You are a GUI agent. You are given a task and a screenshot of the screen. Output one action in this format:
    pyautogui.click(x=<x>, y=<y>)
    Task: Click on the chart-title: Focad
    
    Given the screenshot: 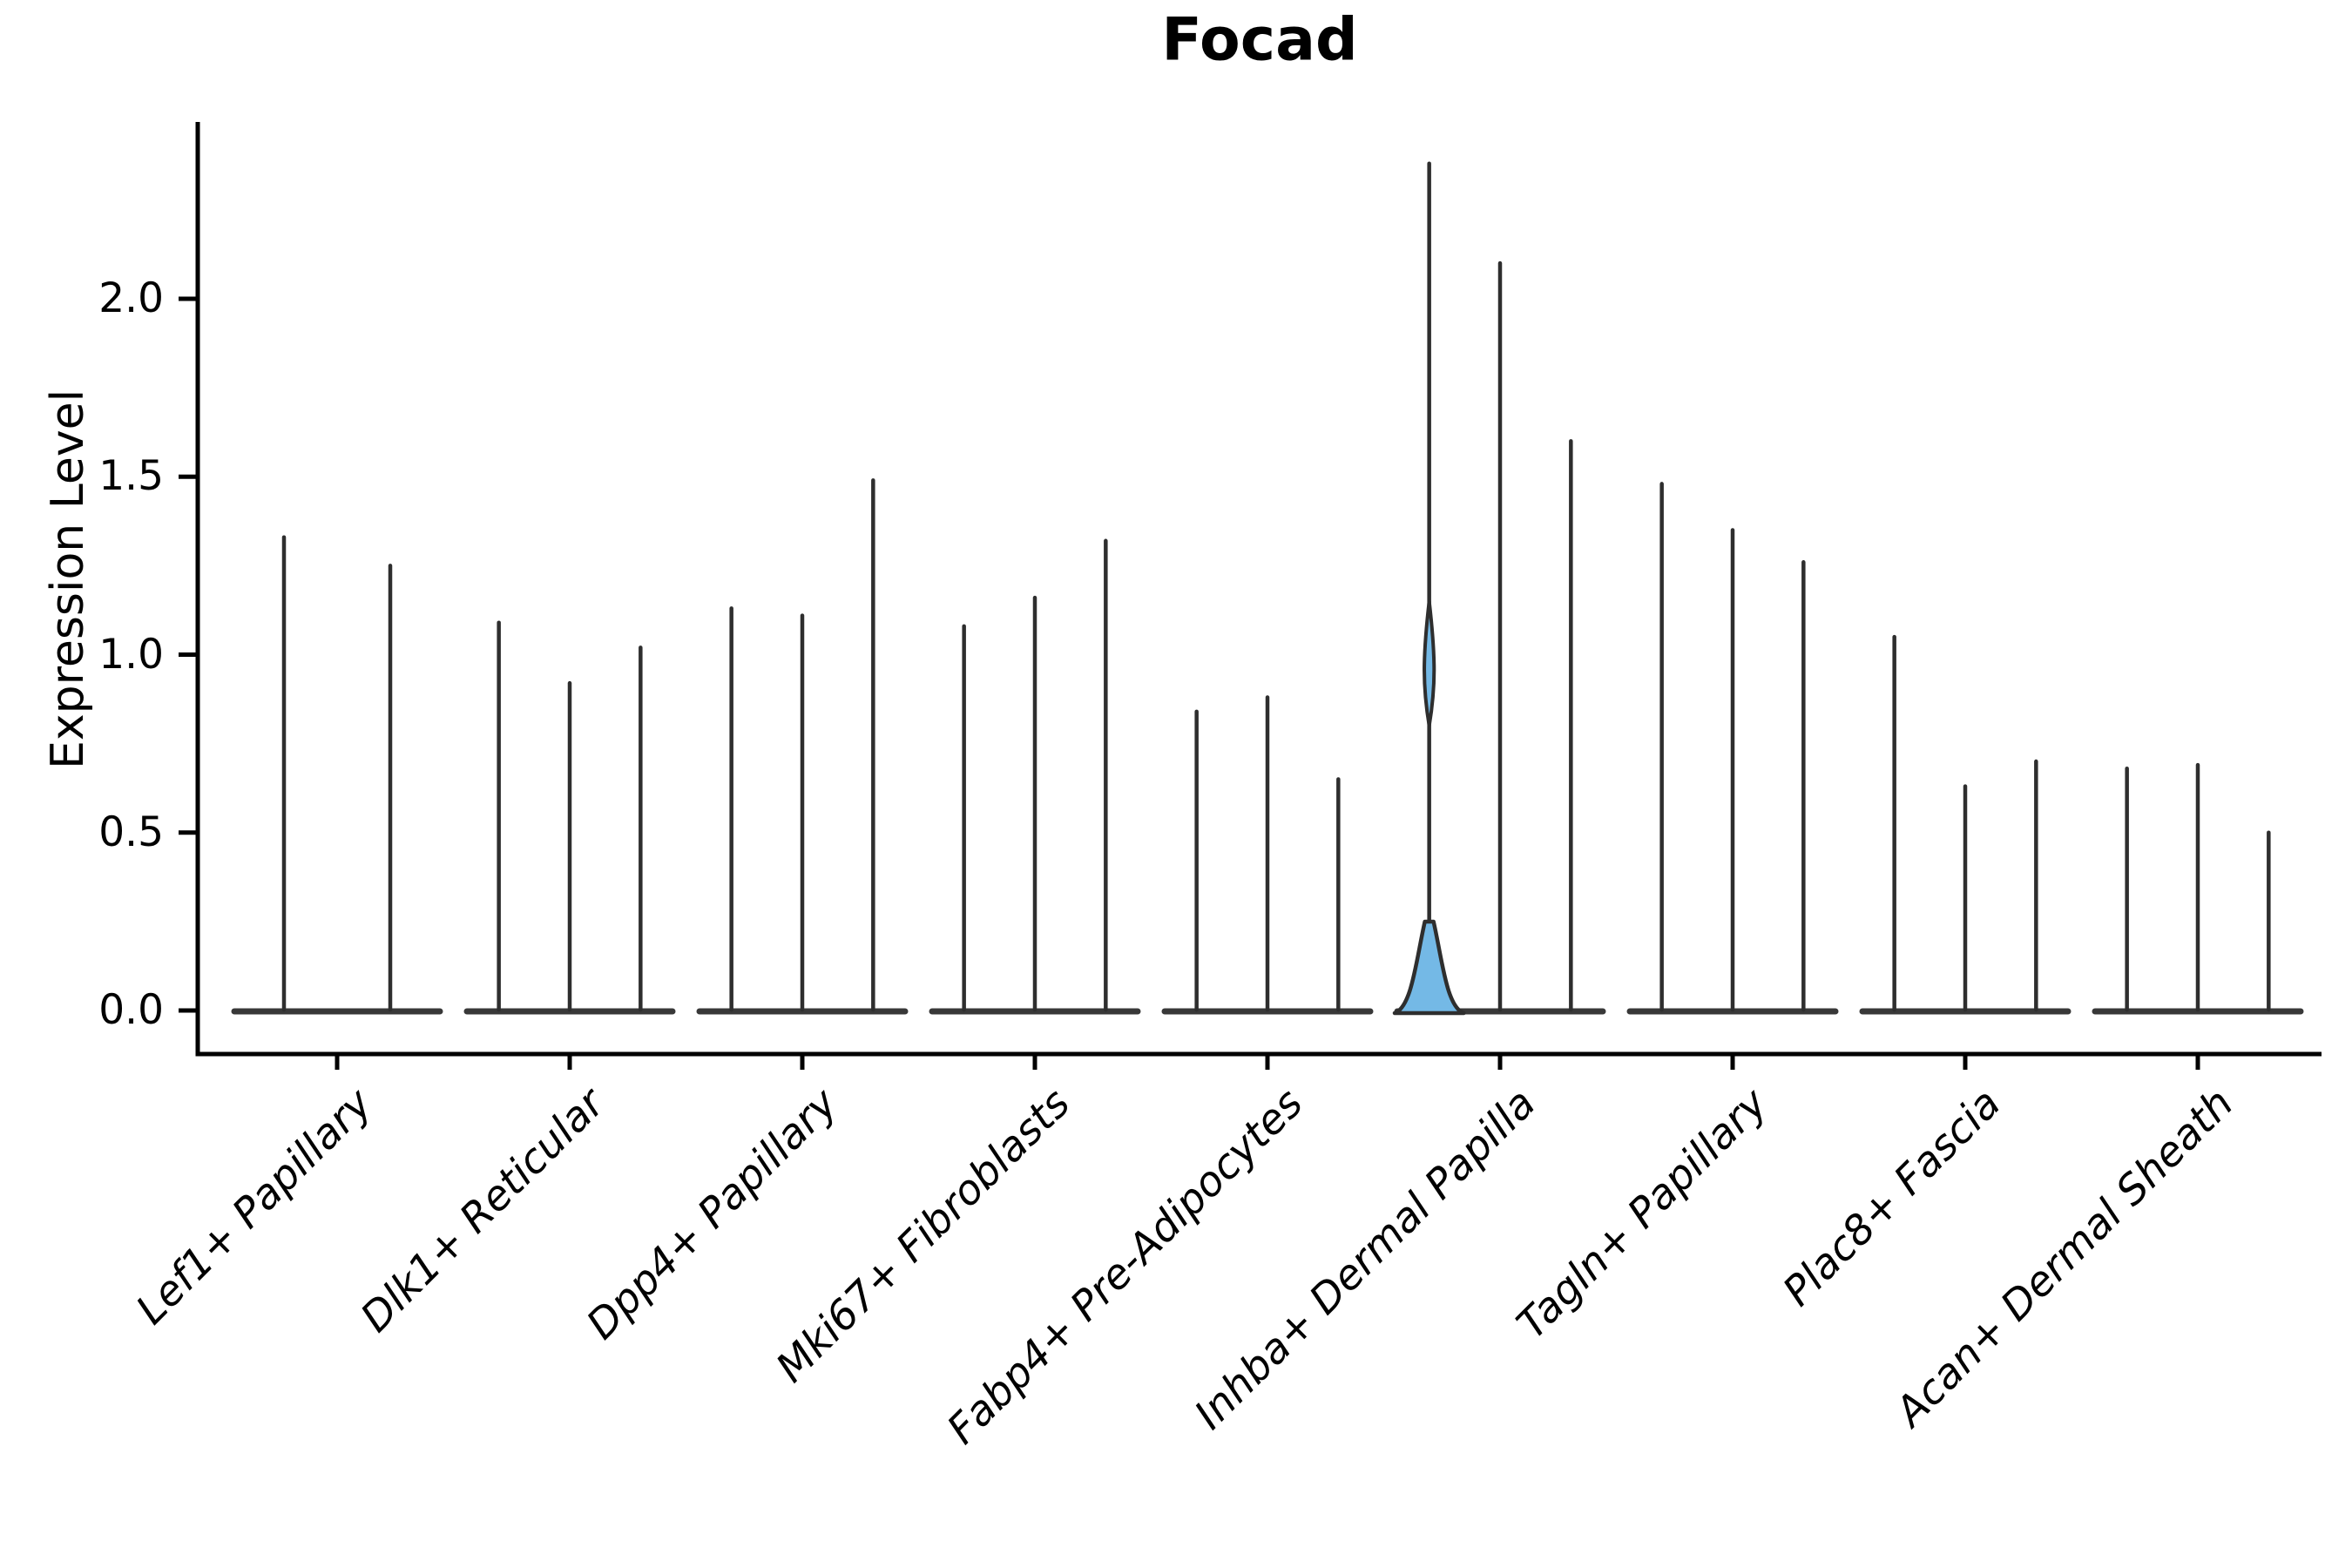 What is the action you would take?
    pyautogui.click(x=1260, y=40)
    